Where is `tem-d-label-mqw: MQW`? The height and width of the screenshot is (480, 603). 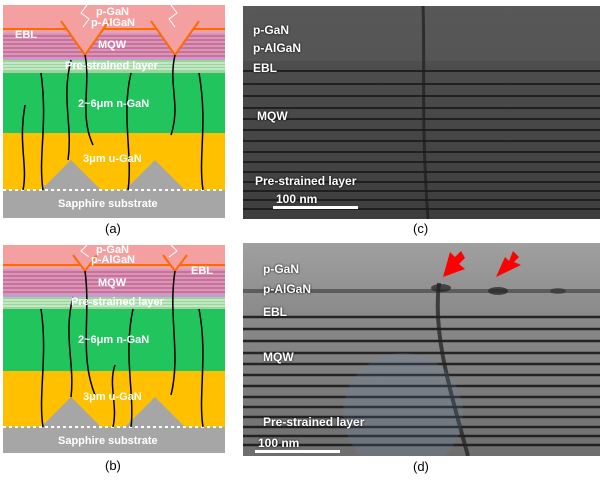
tem-d-label-mqw: MQW is located at coordinates (278, 357).